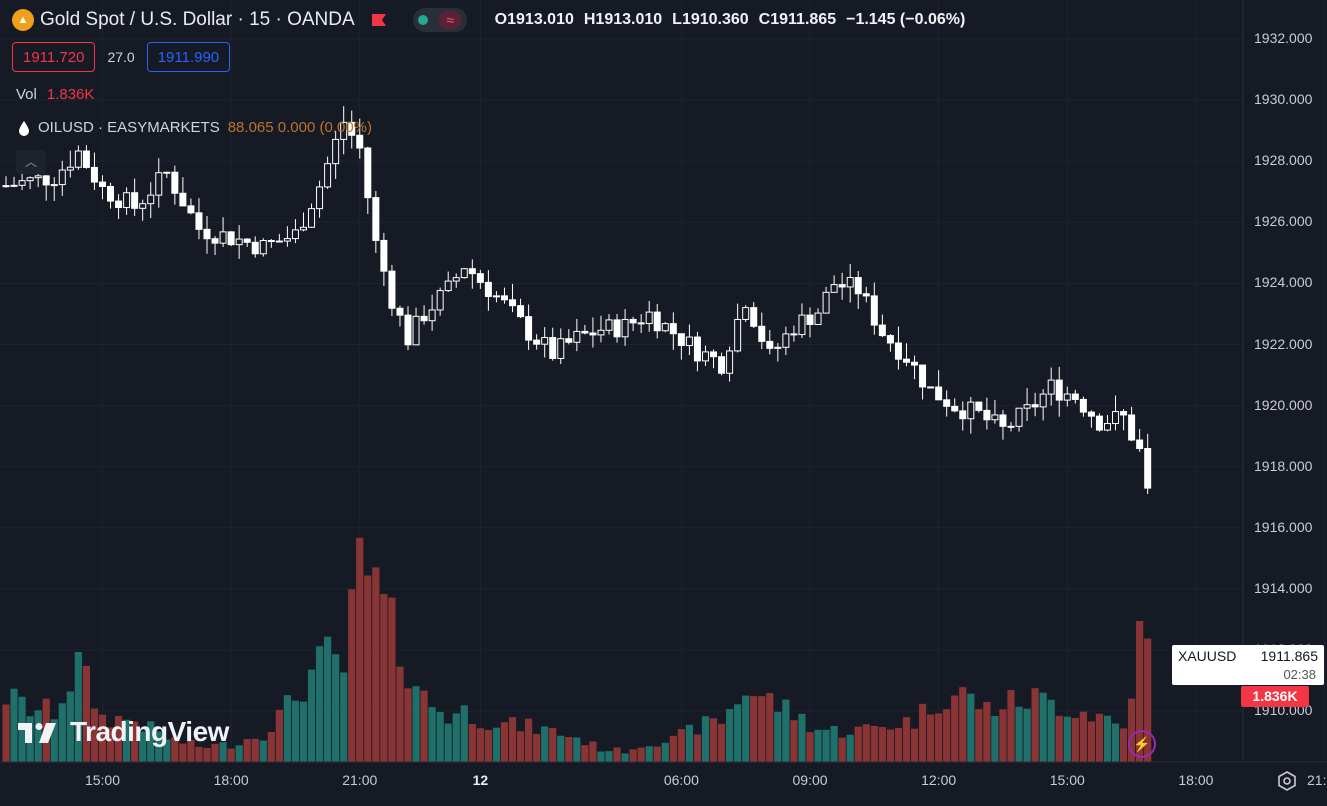  I want to click on flag-icon, so click(379, 20).